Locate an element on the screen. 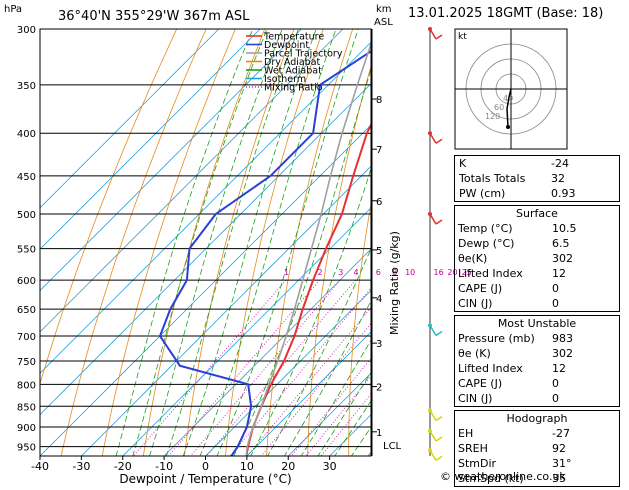 This screenshot has width=629, height=490. footer-credit: © weatheronline.co.uk is located at coordinates (503, 476).